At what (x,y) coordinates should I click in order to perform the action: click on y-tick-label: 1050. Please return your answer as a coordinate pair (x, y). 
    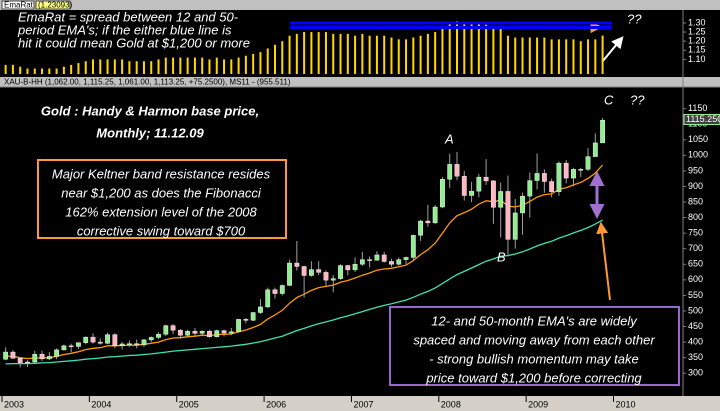
    Looking at the image, I should click on (698, 139).